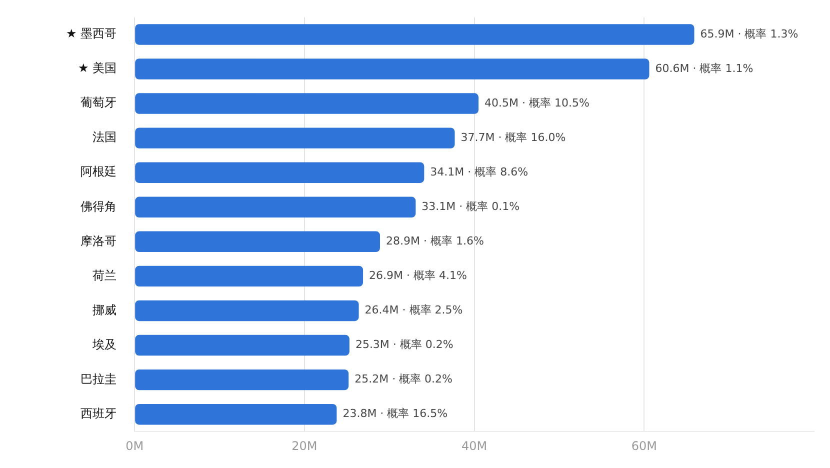 The width and height of the screenshot is (830, 468). Describe the element at coordinates (98, 103) in the screenshot. I see `y-tick-label: 葡萄牙` at that location.